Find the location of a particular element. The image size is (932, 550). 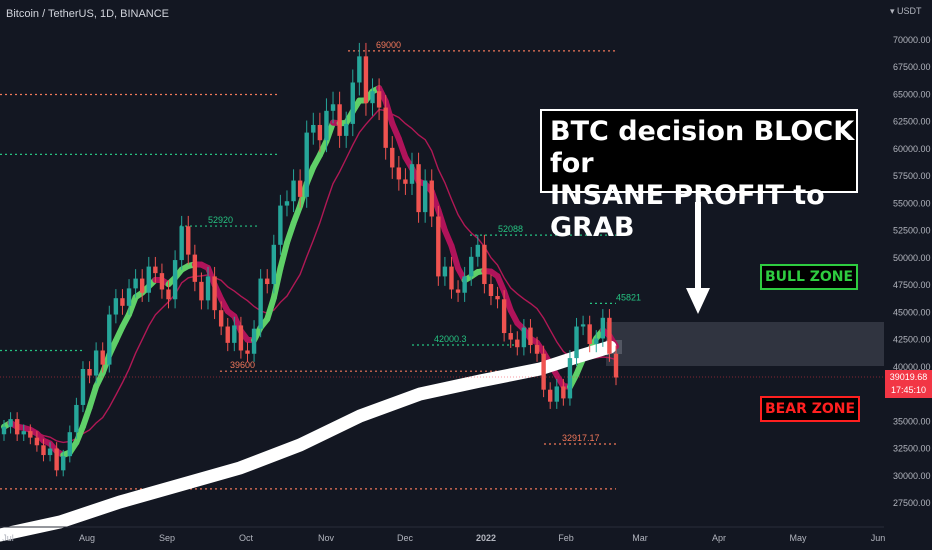

y-tick-label: 35000.00 is located at coordinates (912, 421).